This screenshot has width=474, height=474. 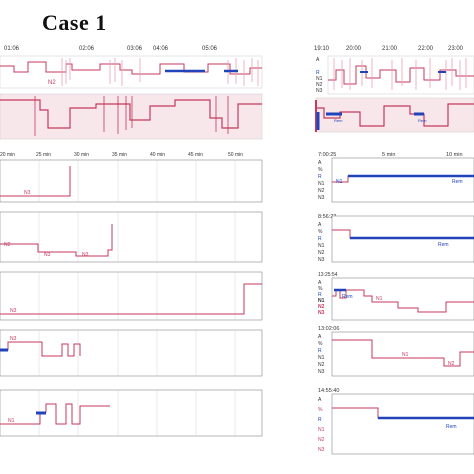 I want to click on right-panel-time: 14:55:40, so click(x=328, y=391).